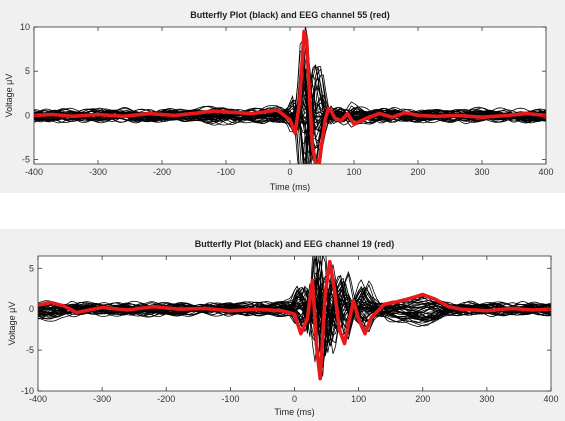 The width and height of the screenshot is (565, 421). I want to click on y-tick-label: -10, so click(27, 391).